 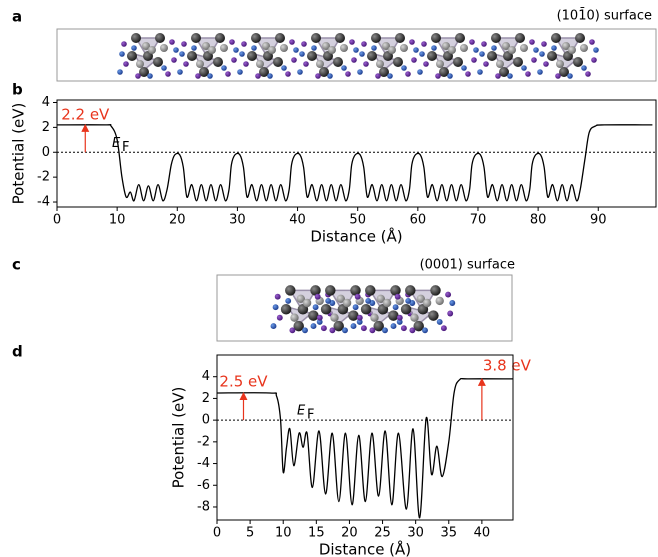 I want to click on y-tick-label: -8, so click(x=203, y=506).